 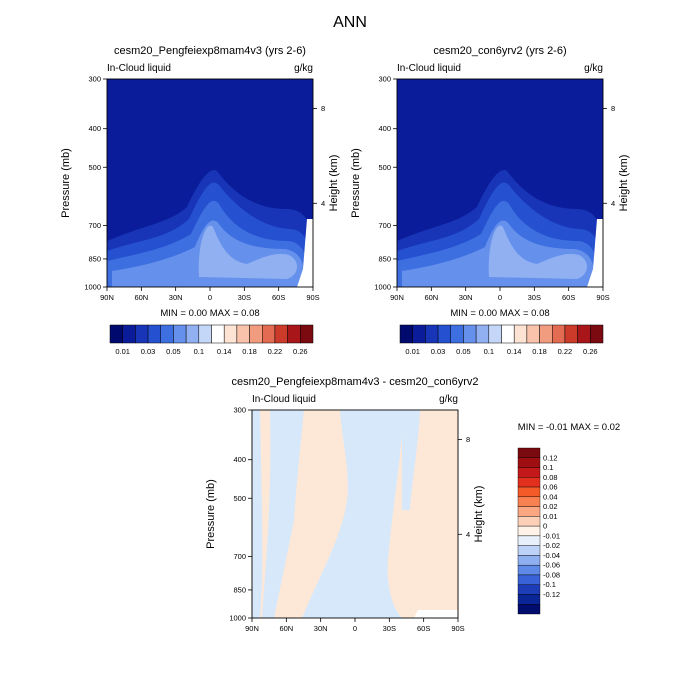 I want to click on colorbar-label: 0.05, so click(x=463, y=351).